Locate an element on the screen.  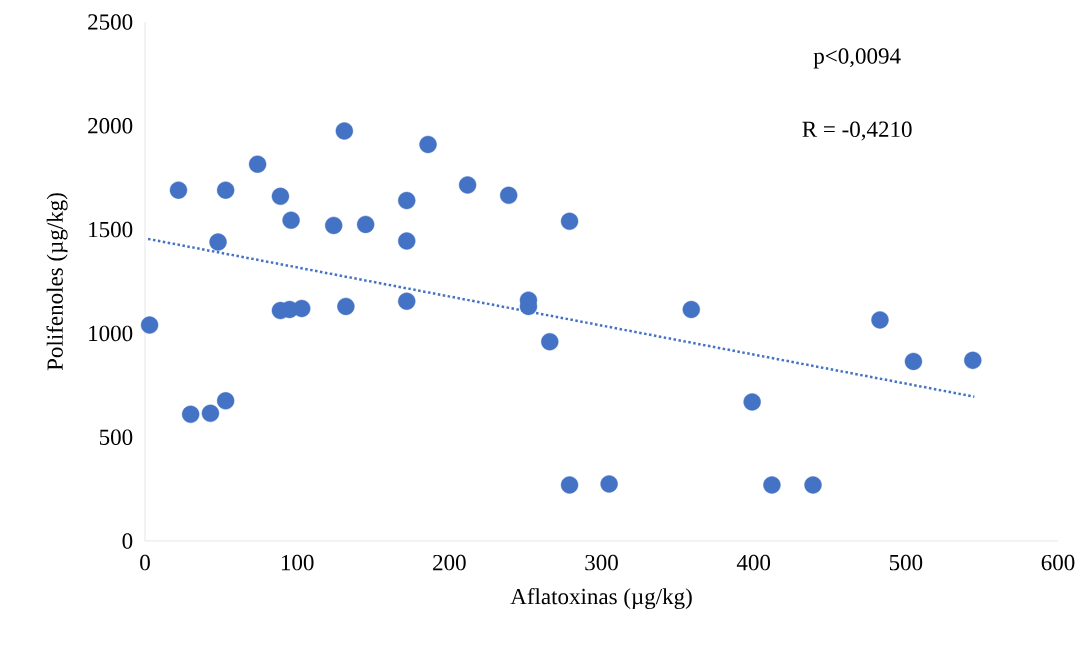
y-tick-label: 2500 is located at coordinates (110, 22).